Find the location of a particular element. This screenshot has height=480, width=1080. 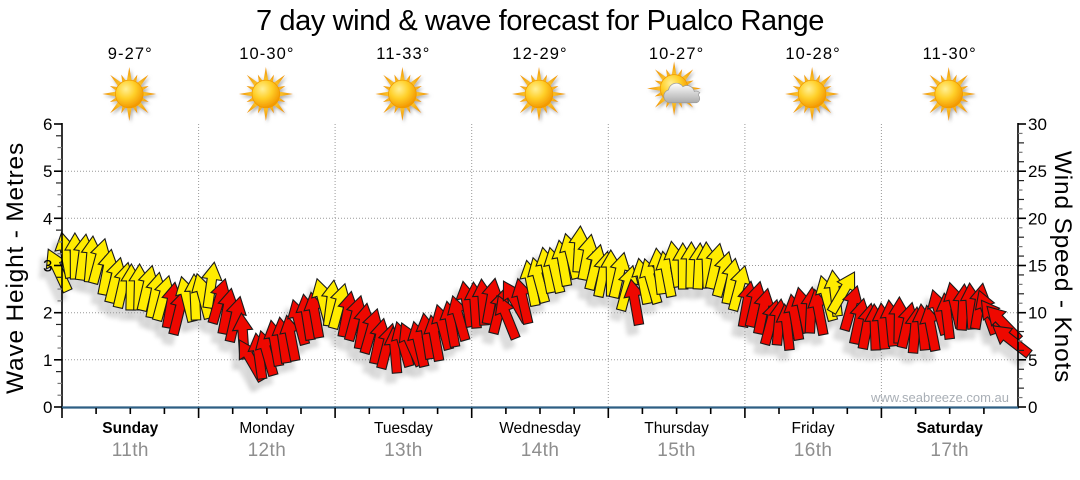

svg-text: 30 is located at coordinates (1037, 124).